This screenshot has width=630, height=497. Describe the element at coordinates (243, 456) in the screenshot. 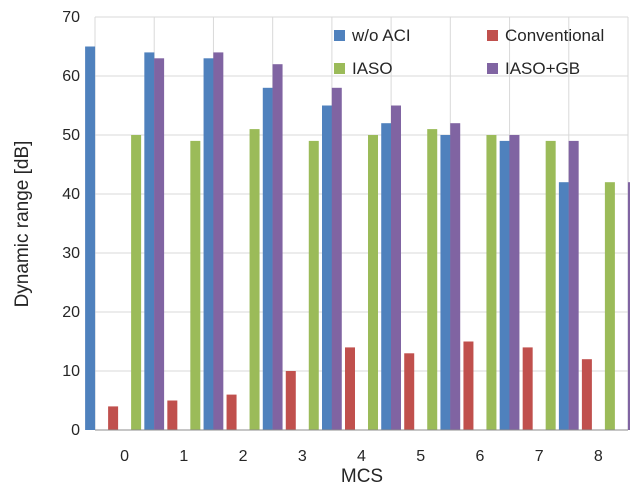

I see `x-tick-label: 2` at that location.